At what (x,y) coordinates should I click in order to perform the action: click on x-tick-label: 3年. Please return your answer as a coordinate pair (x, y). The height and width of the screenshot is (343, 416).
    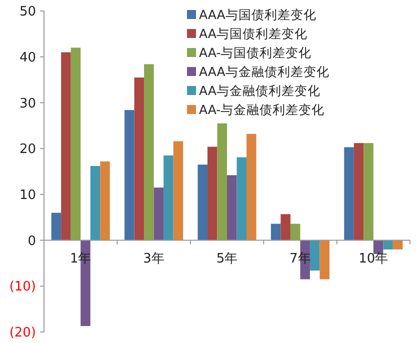
    Looking at the image, I should click on (153, 258).